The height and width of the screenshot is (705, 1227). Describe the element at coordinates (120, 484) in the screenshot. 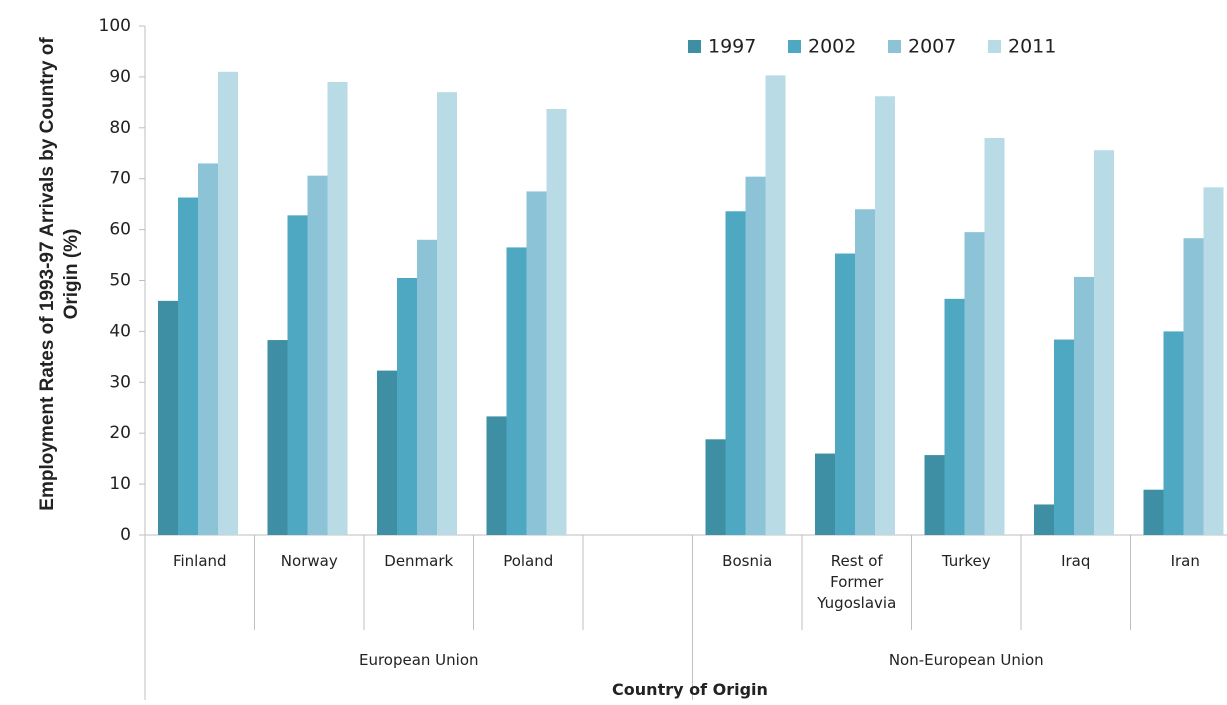

I see `y-tick-label: 10` at that location.